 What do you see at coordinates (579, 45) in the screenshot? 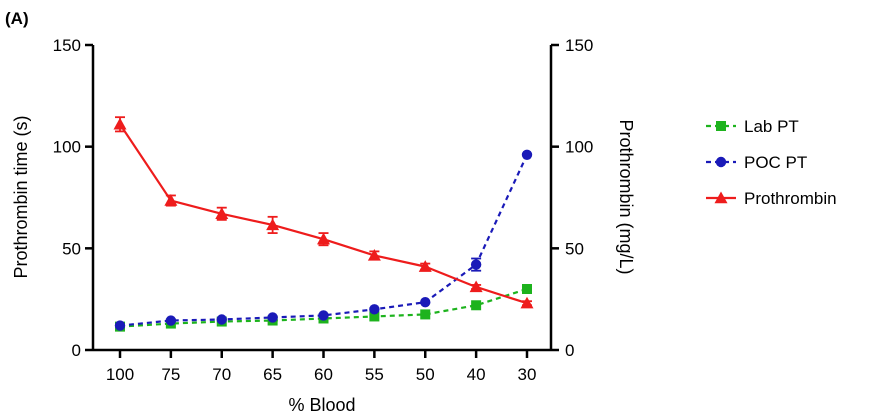
I see `right-y-tick-label: 150` at bounding box center [579, 45].